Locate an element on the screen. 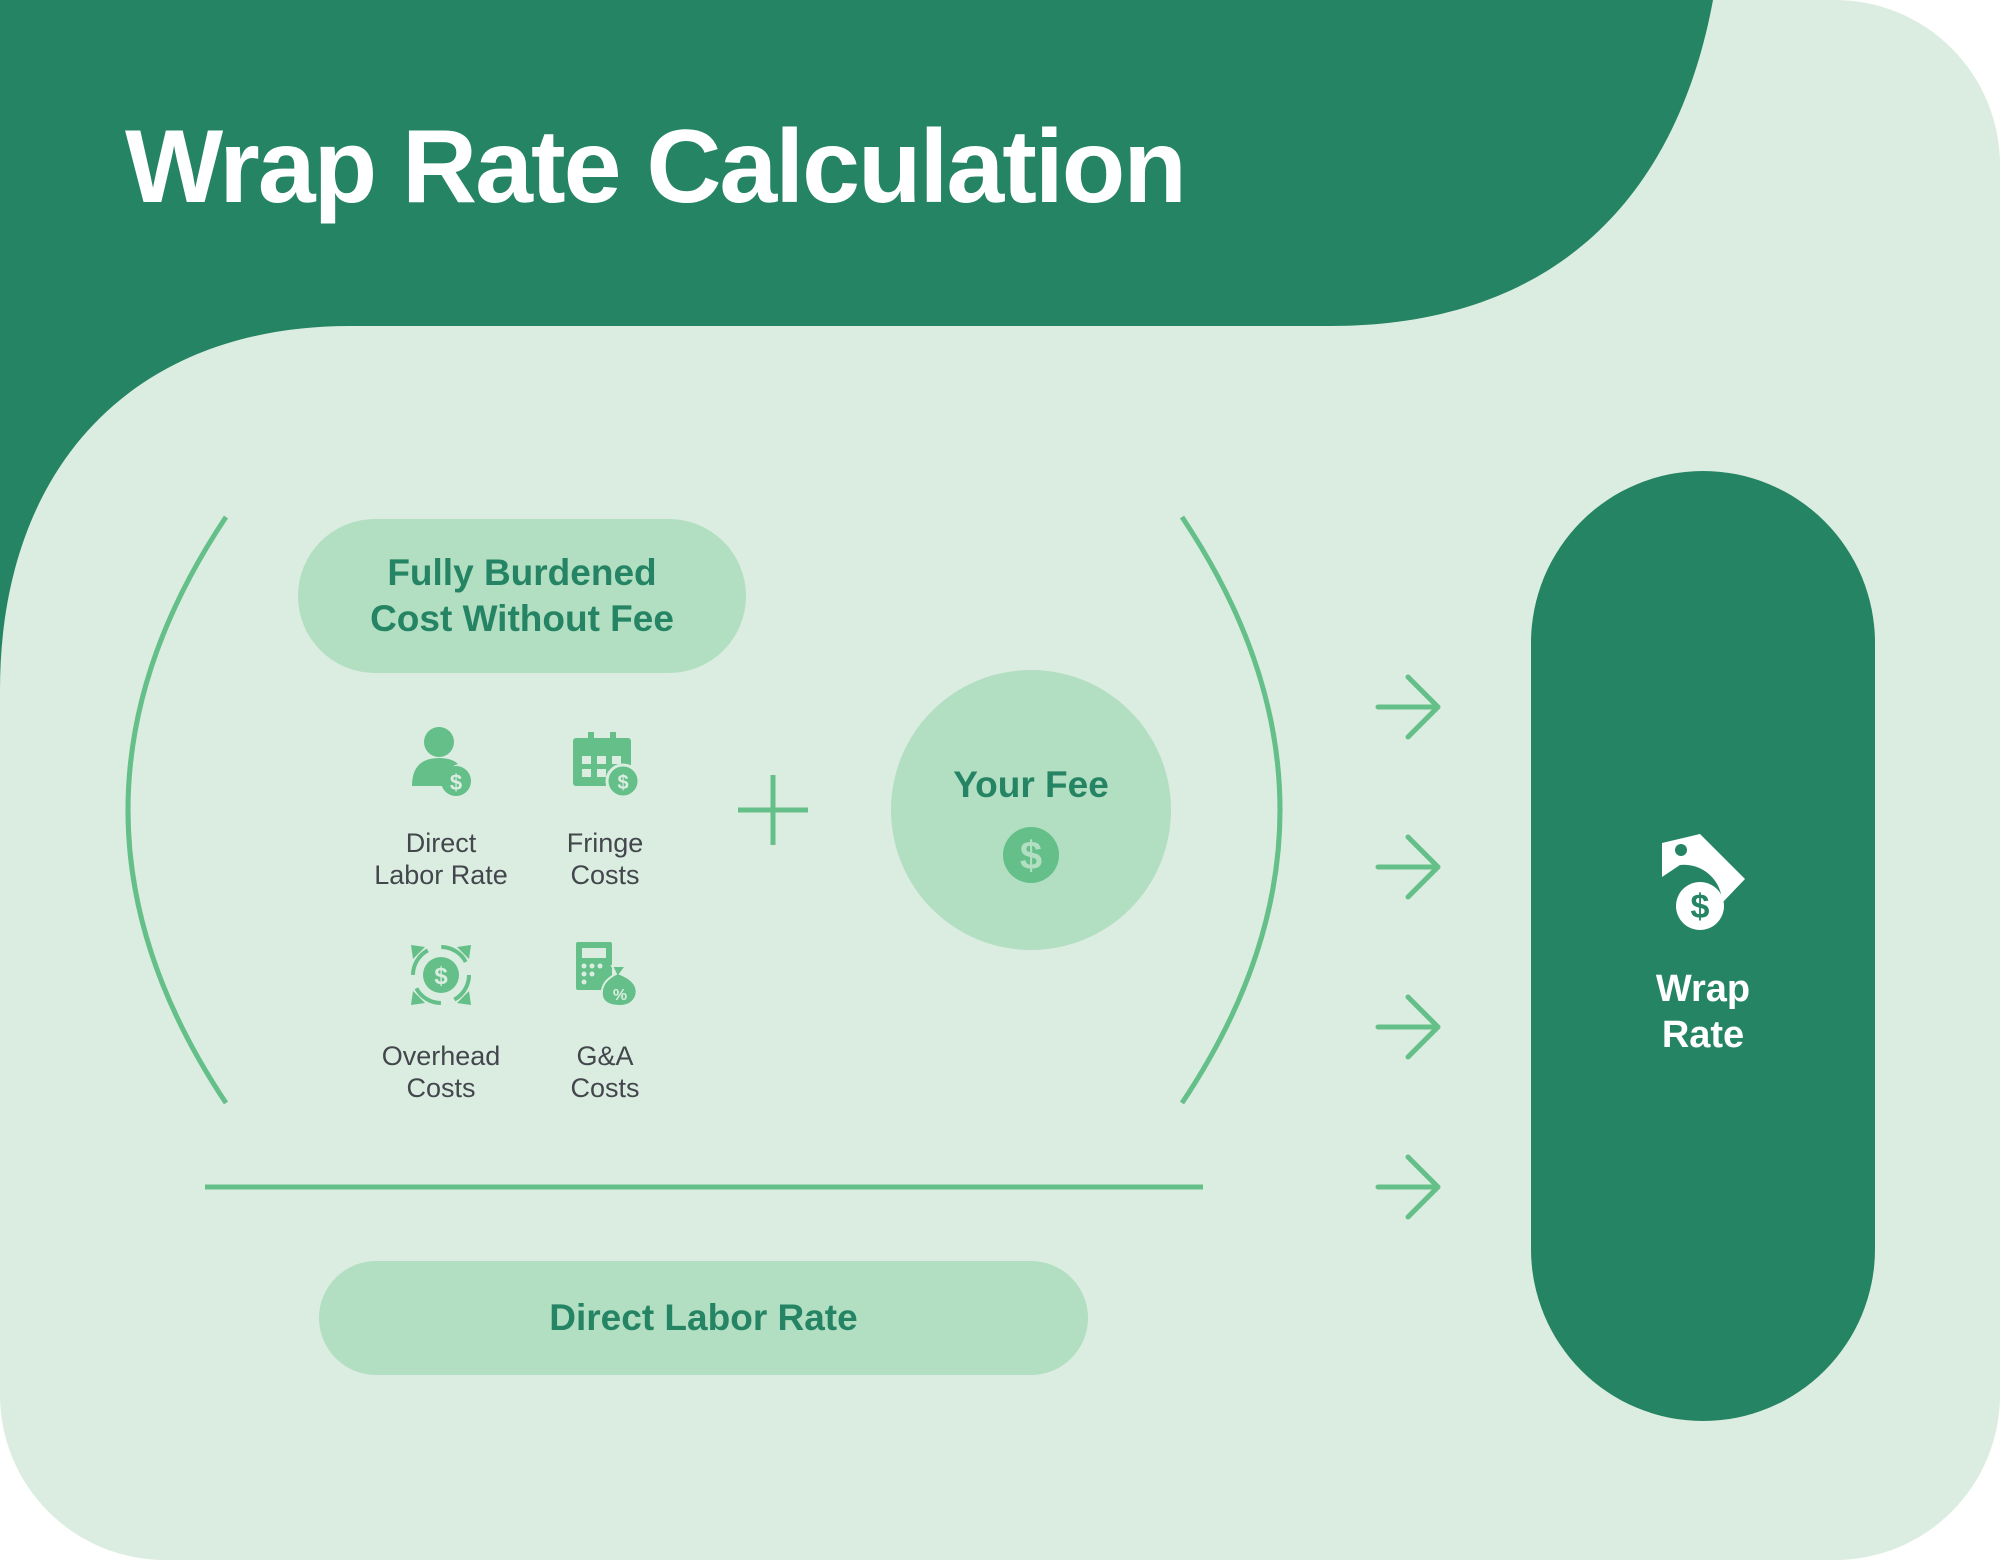 The height and width of the screenshot is (1560, 2000). fully-burdened-line1: Fully Burdened is located at coordinates (522, 572).